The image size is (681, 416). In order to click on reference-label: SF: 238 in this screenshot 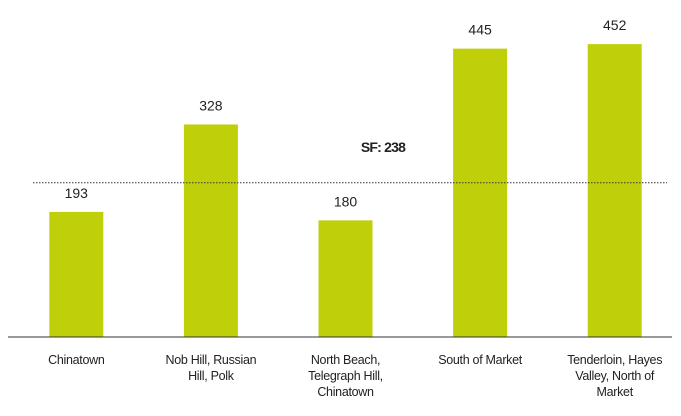, I will do `click(383, 147)`.